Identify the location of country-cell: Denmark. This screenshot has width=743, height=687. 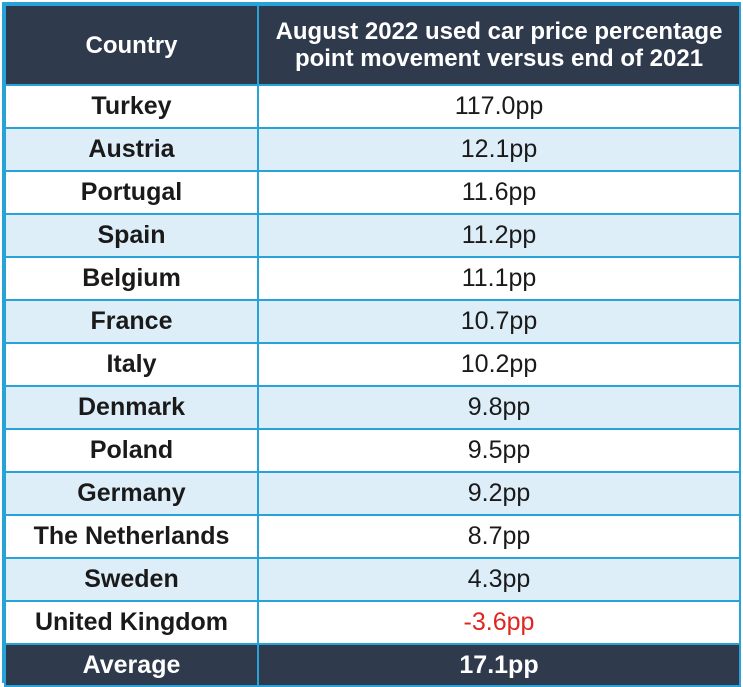
(131, 407).